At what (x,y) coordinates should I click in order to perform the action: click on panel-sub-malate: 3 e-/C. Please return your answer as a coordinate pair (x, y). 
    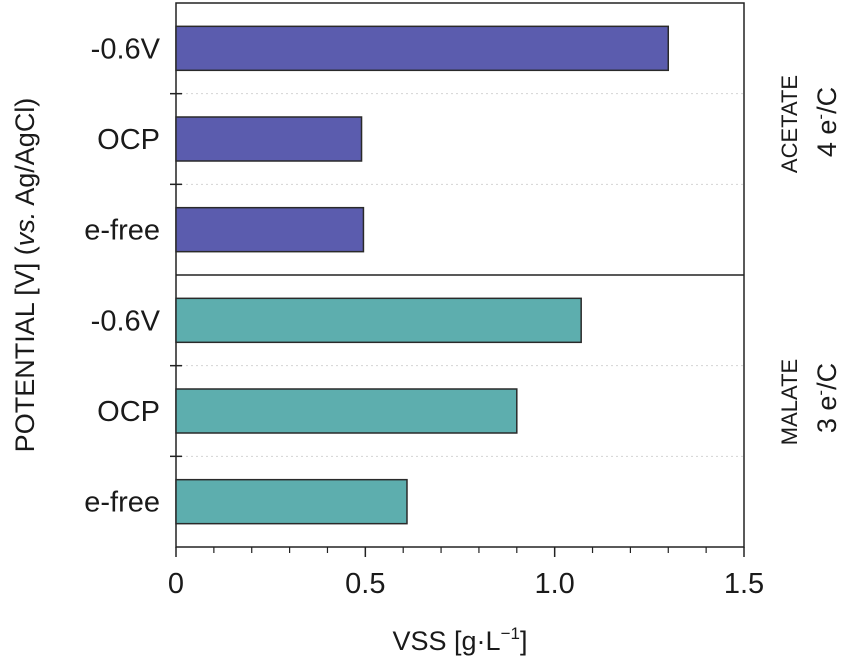
    Looking at the image, I should click on (826, 398).